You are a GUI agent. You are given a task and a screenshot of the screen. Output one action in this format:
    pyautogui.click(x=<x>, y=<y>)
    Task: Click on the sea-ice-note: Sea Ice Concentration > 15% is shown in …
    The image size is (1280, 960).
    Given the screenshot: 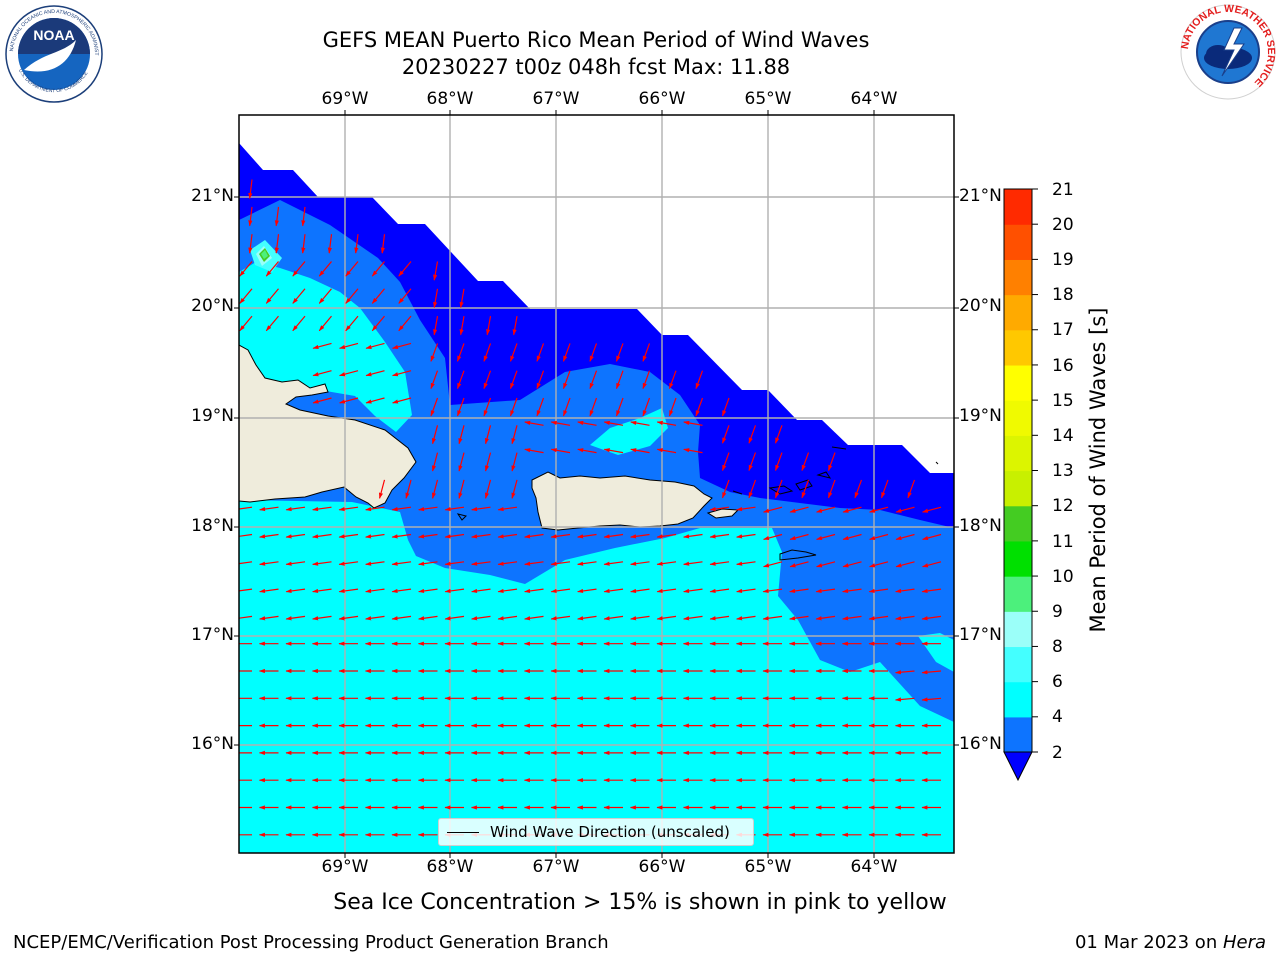 What is the action you would take?
    pyautogui.click(x=640, y=902)
    